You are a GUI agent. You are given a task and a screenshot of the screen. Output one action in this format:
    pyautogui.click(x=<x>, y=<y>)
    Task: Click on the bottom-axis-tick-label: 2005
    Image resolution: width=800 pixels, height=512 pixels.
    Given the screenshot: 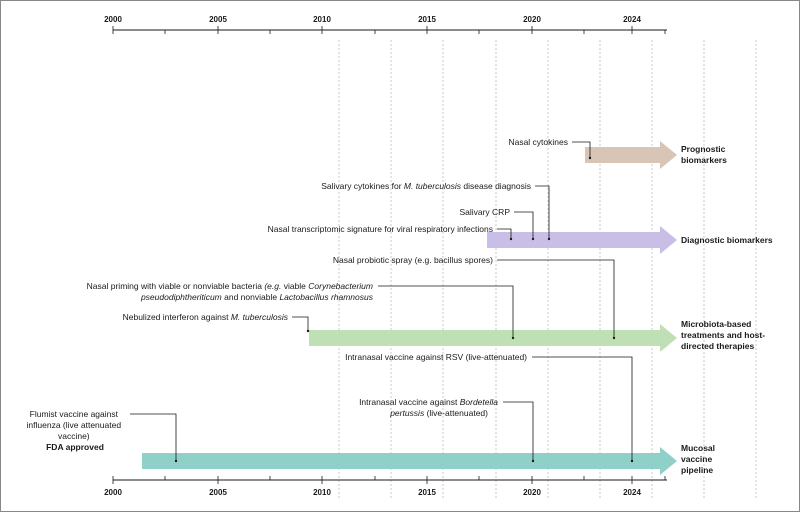 What is the action you would take?
    pyautogui.click(x=218, y=492)
    